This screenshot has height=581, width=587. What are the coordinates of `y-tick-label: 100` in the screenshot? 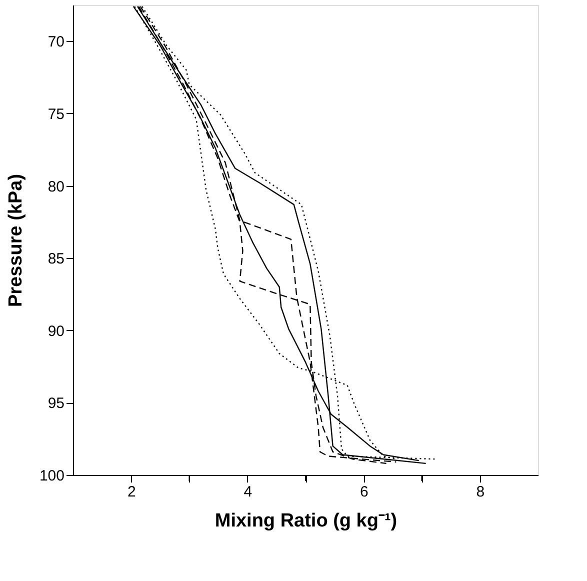 It's located at (51, 476).